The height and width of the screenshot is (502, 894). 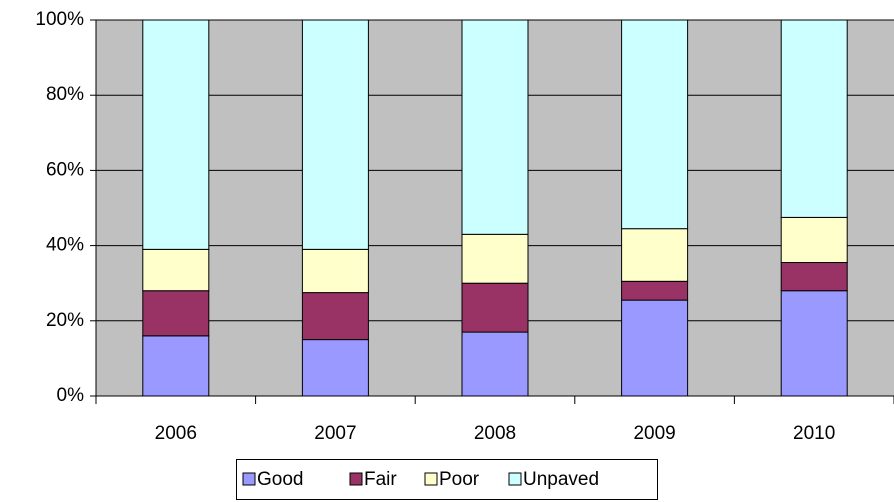 What do you see at coordinates (65, 169) in the screenshot?
I see `y-tick-label: 60%` at bounding box center [65, 169].